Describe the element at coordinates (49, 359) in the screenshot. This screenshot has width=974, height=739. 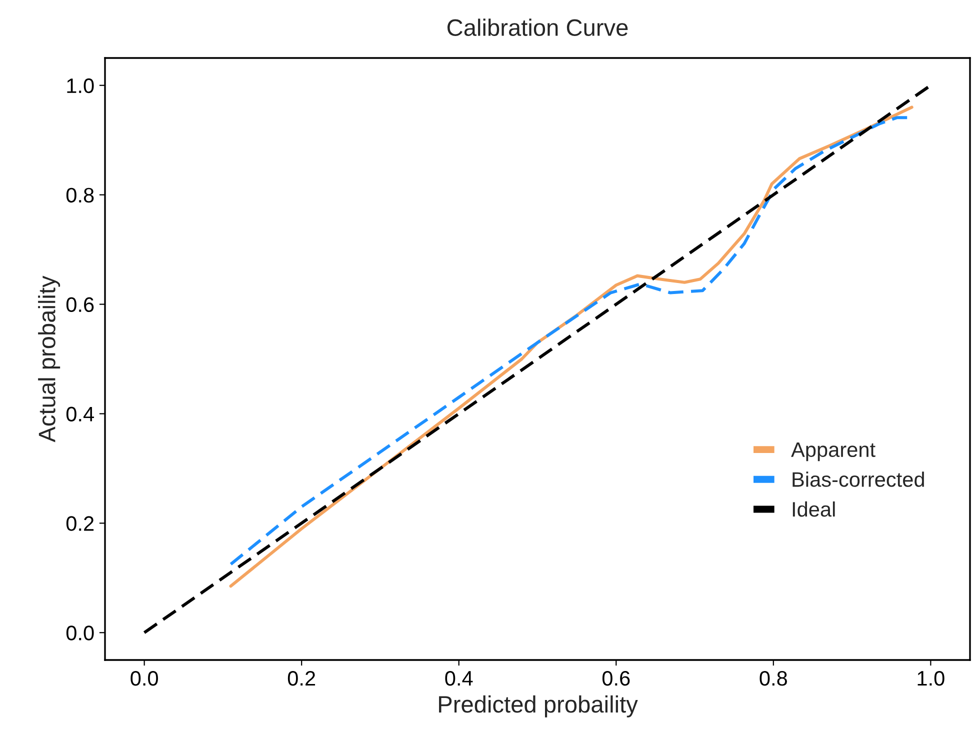
I see `y-axis-title: Actual probaility` at that location.